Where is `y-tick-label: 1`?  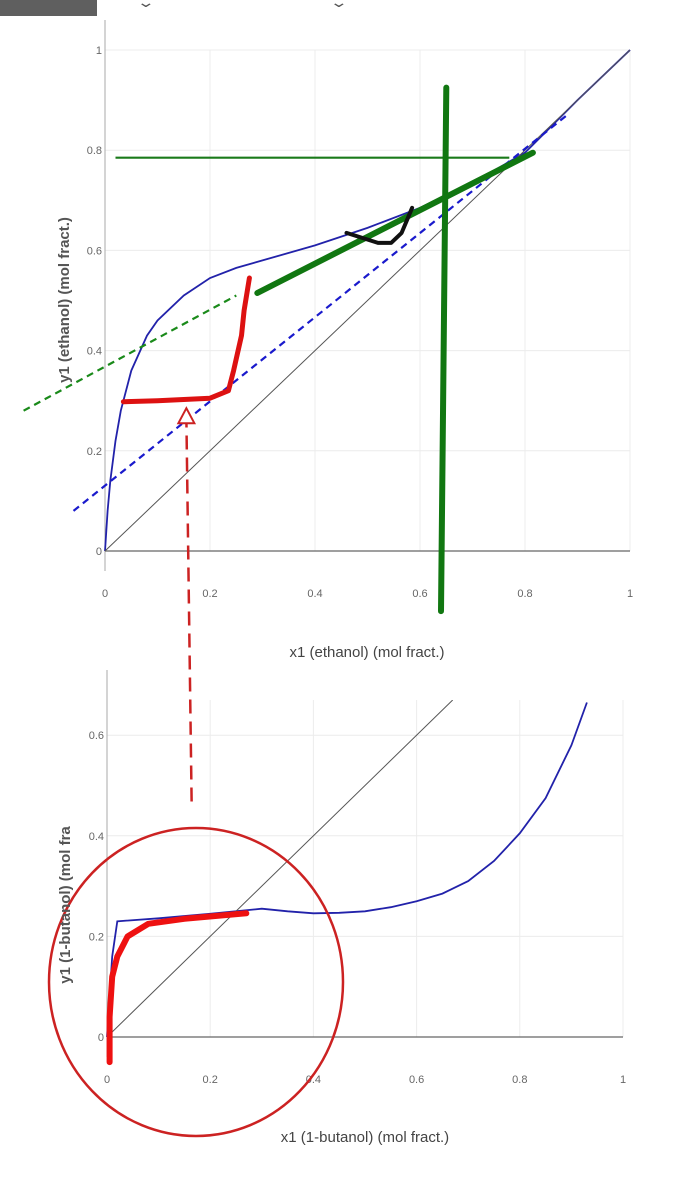 y-tick-label: 1 is located at coordinates (99, 51).